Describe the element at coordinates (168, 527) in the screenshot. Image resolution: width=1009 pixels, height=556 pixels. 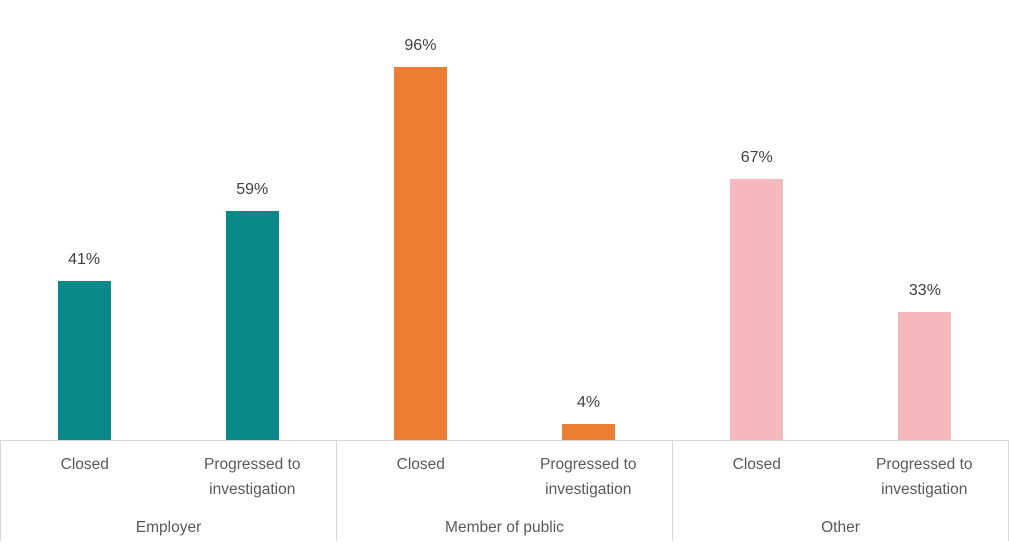
I see `group-label-employer: Employer` at that location.